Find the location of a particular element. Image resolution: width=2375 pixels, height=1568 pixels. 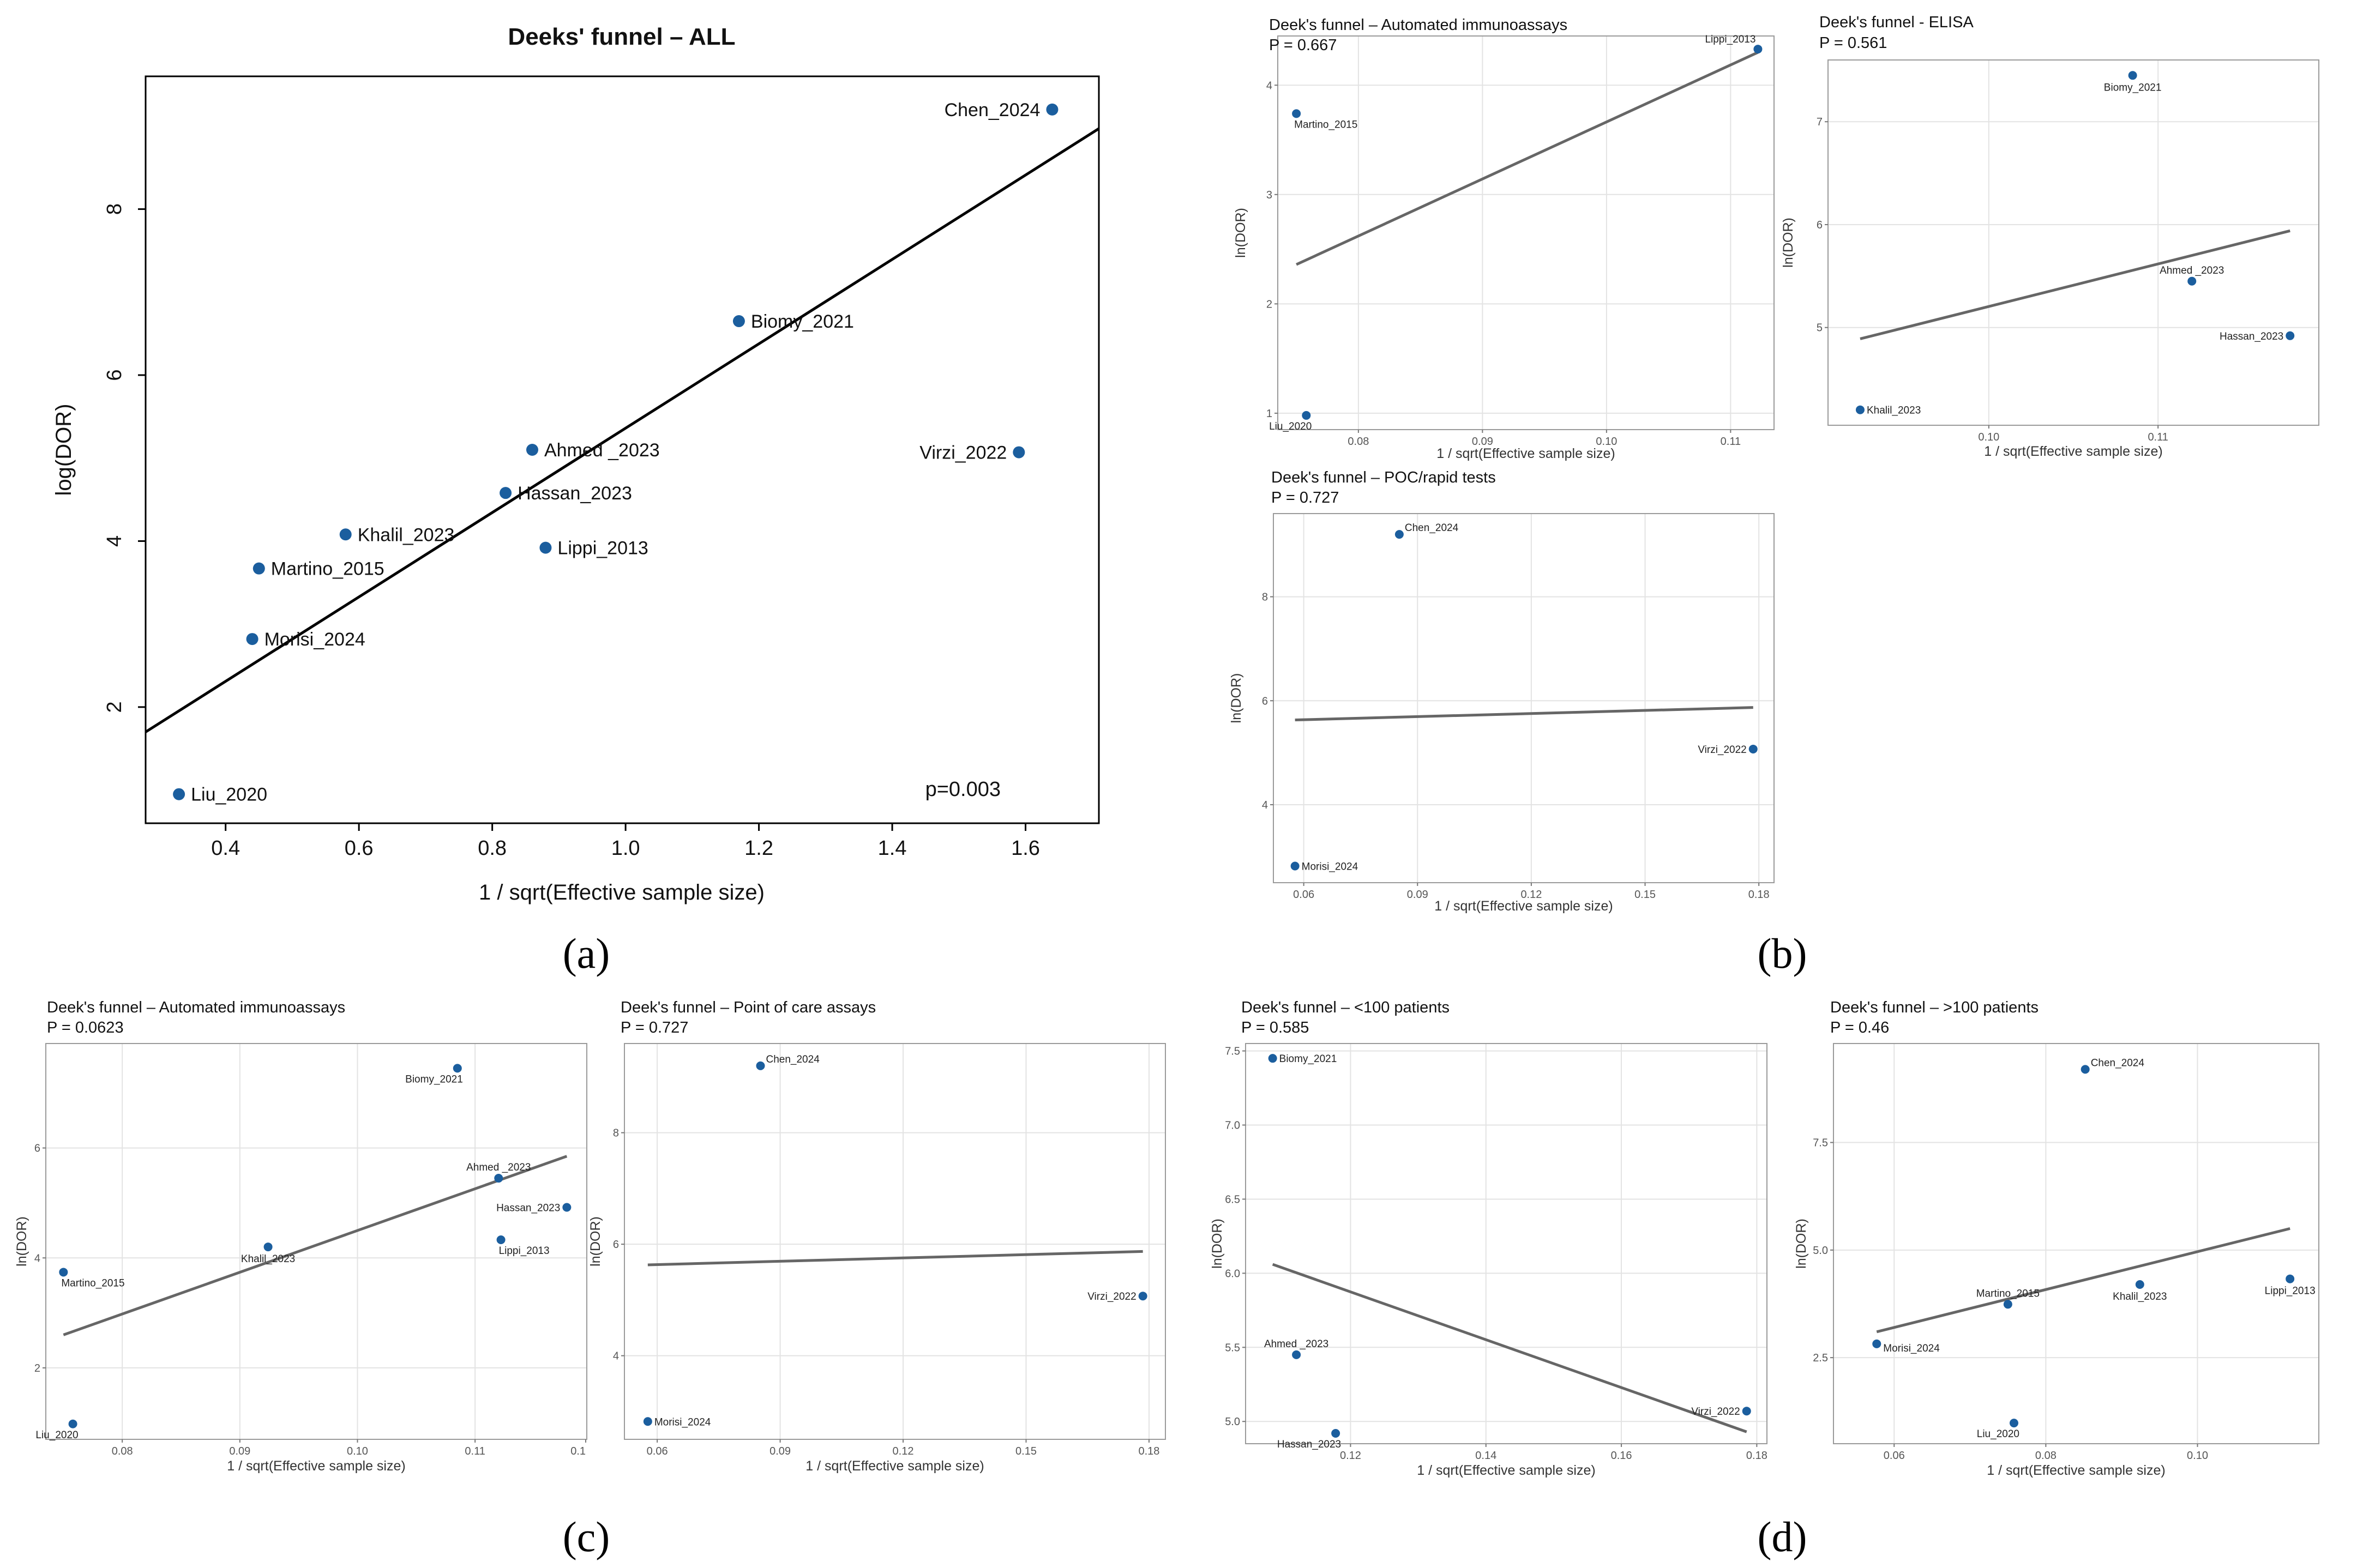

p-value-annotation: p=0.003 is located at coordinates (963, 790).